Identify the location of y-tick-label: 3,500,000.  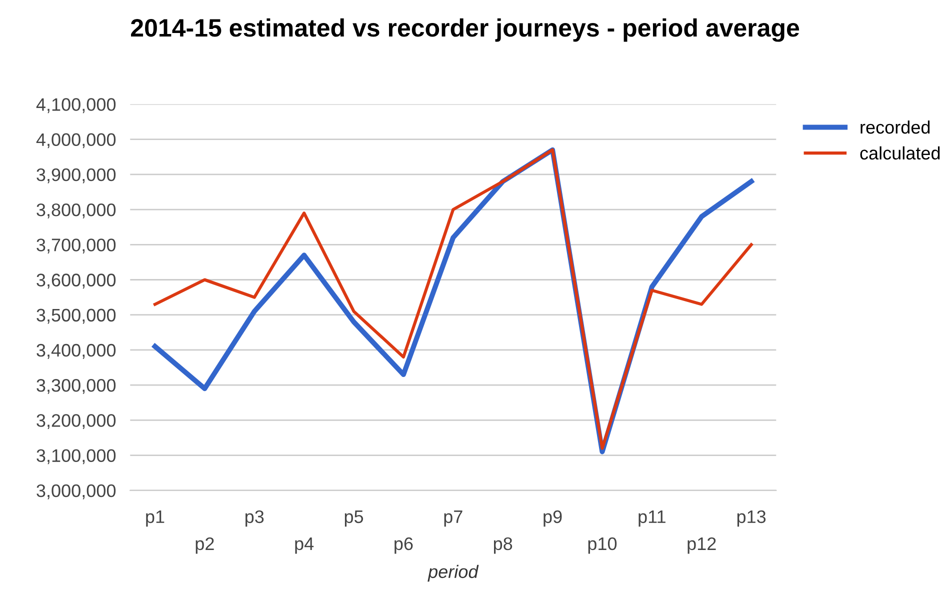
(76, 316).